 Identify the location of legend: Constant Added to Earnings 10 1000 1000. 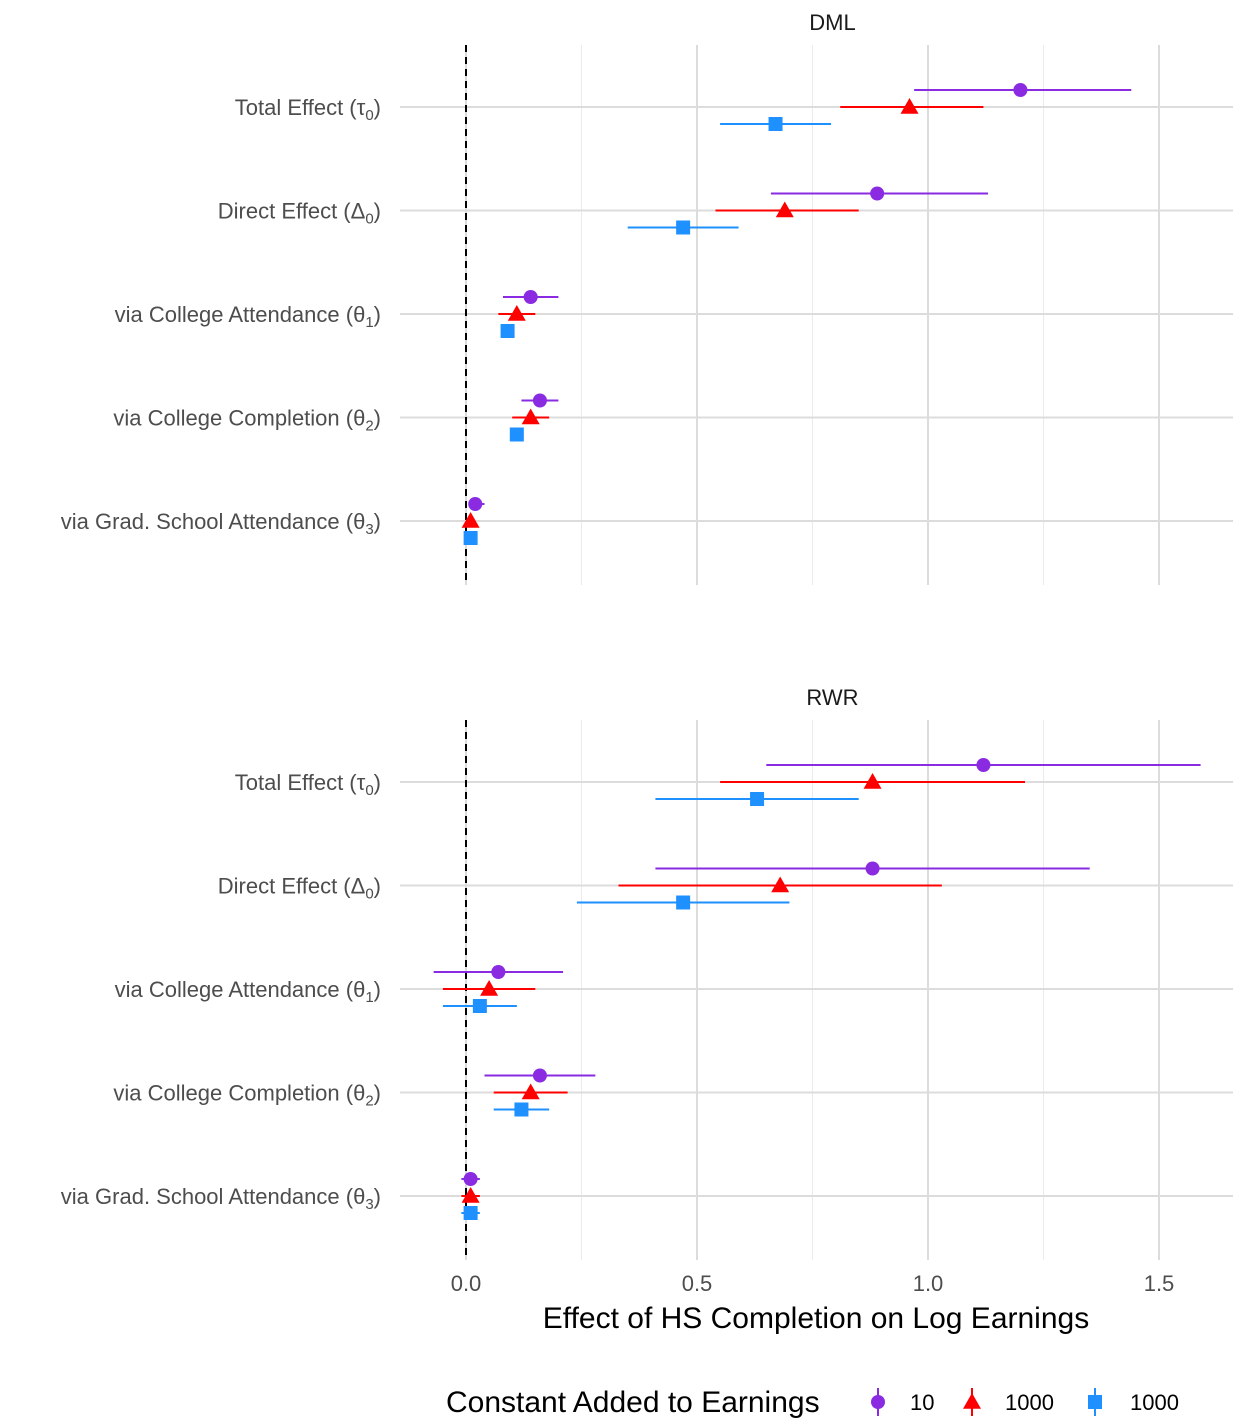
(812, 1402).